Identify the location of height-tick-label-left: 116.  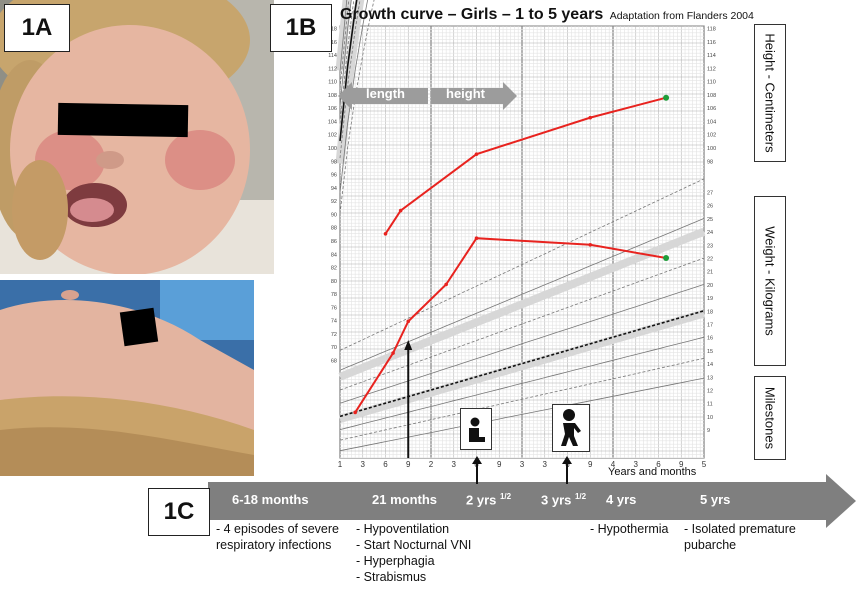
(332, 43).